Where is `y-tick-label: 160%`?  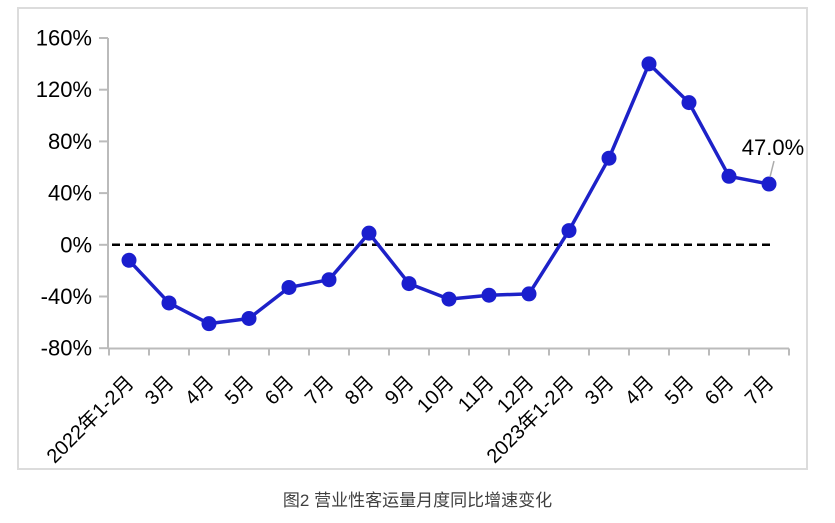
y-tick-label: 160% is located at coordinates (64, 38).